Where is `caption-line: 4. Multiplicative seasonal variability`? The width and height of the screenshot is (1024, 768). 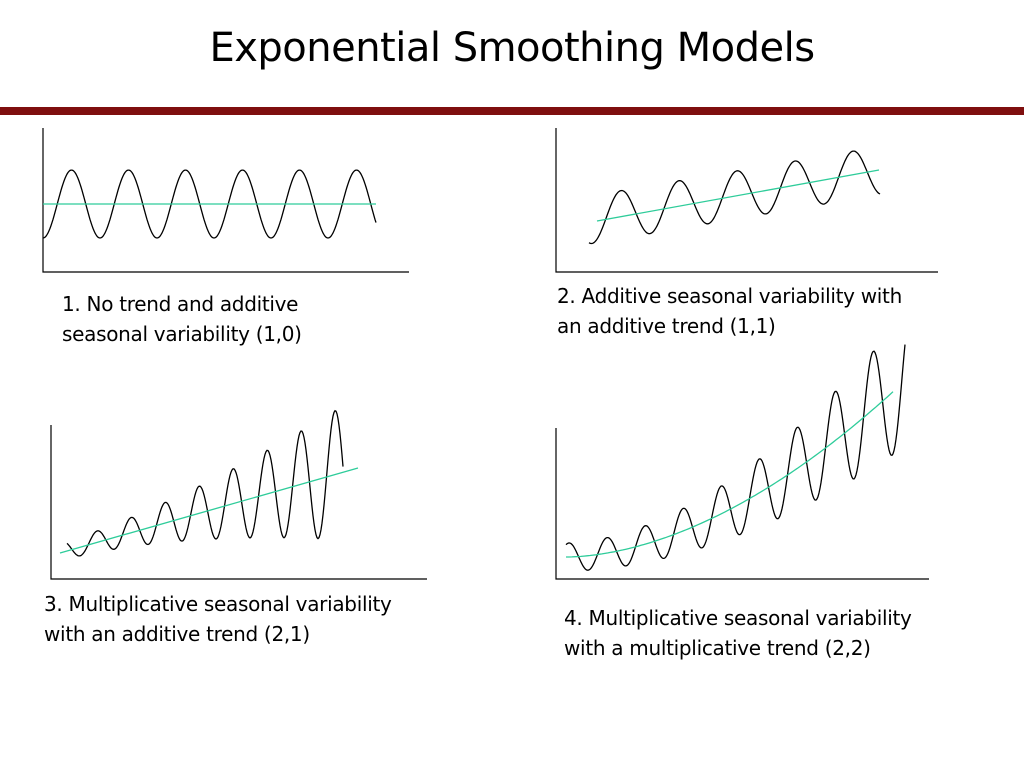 caption-line: 4. Multiplicative seasonal variability is located at coordinates (738, 618).